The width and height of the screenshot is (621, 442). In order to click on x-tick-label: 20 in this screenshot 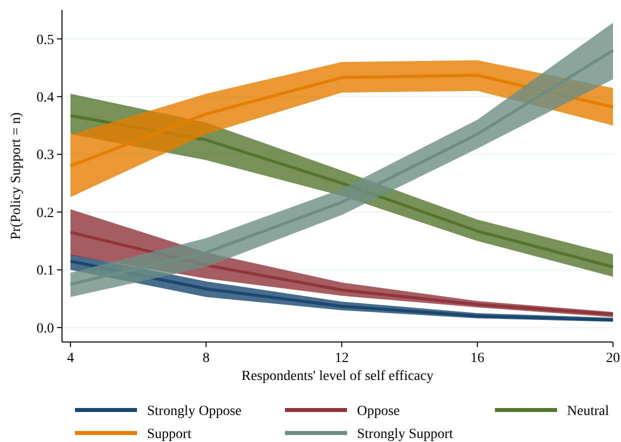, I will do `click(613, 358)`.